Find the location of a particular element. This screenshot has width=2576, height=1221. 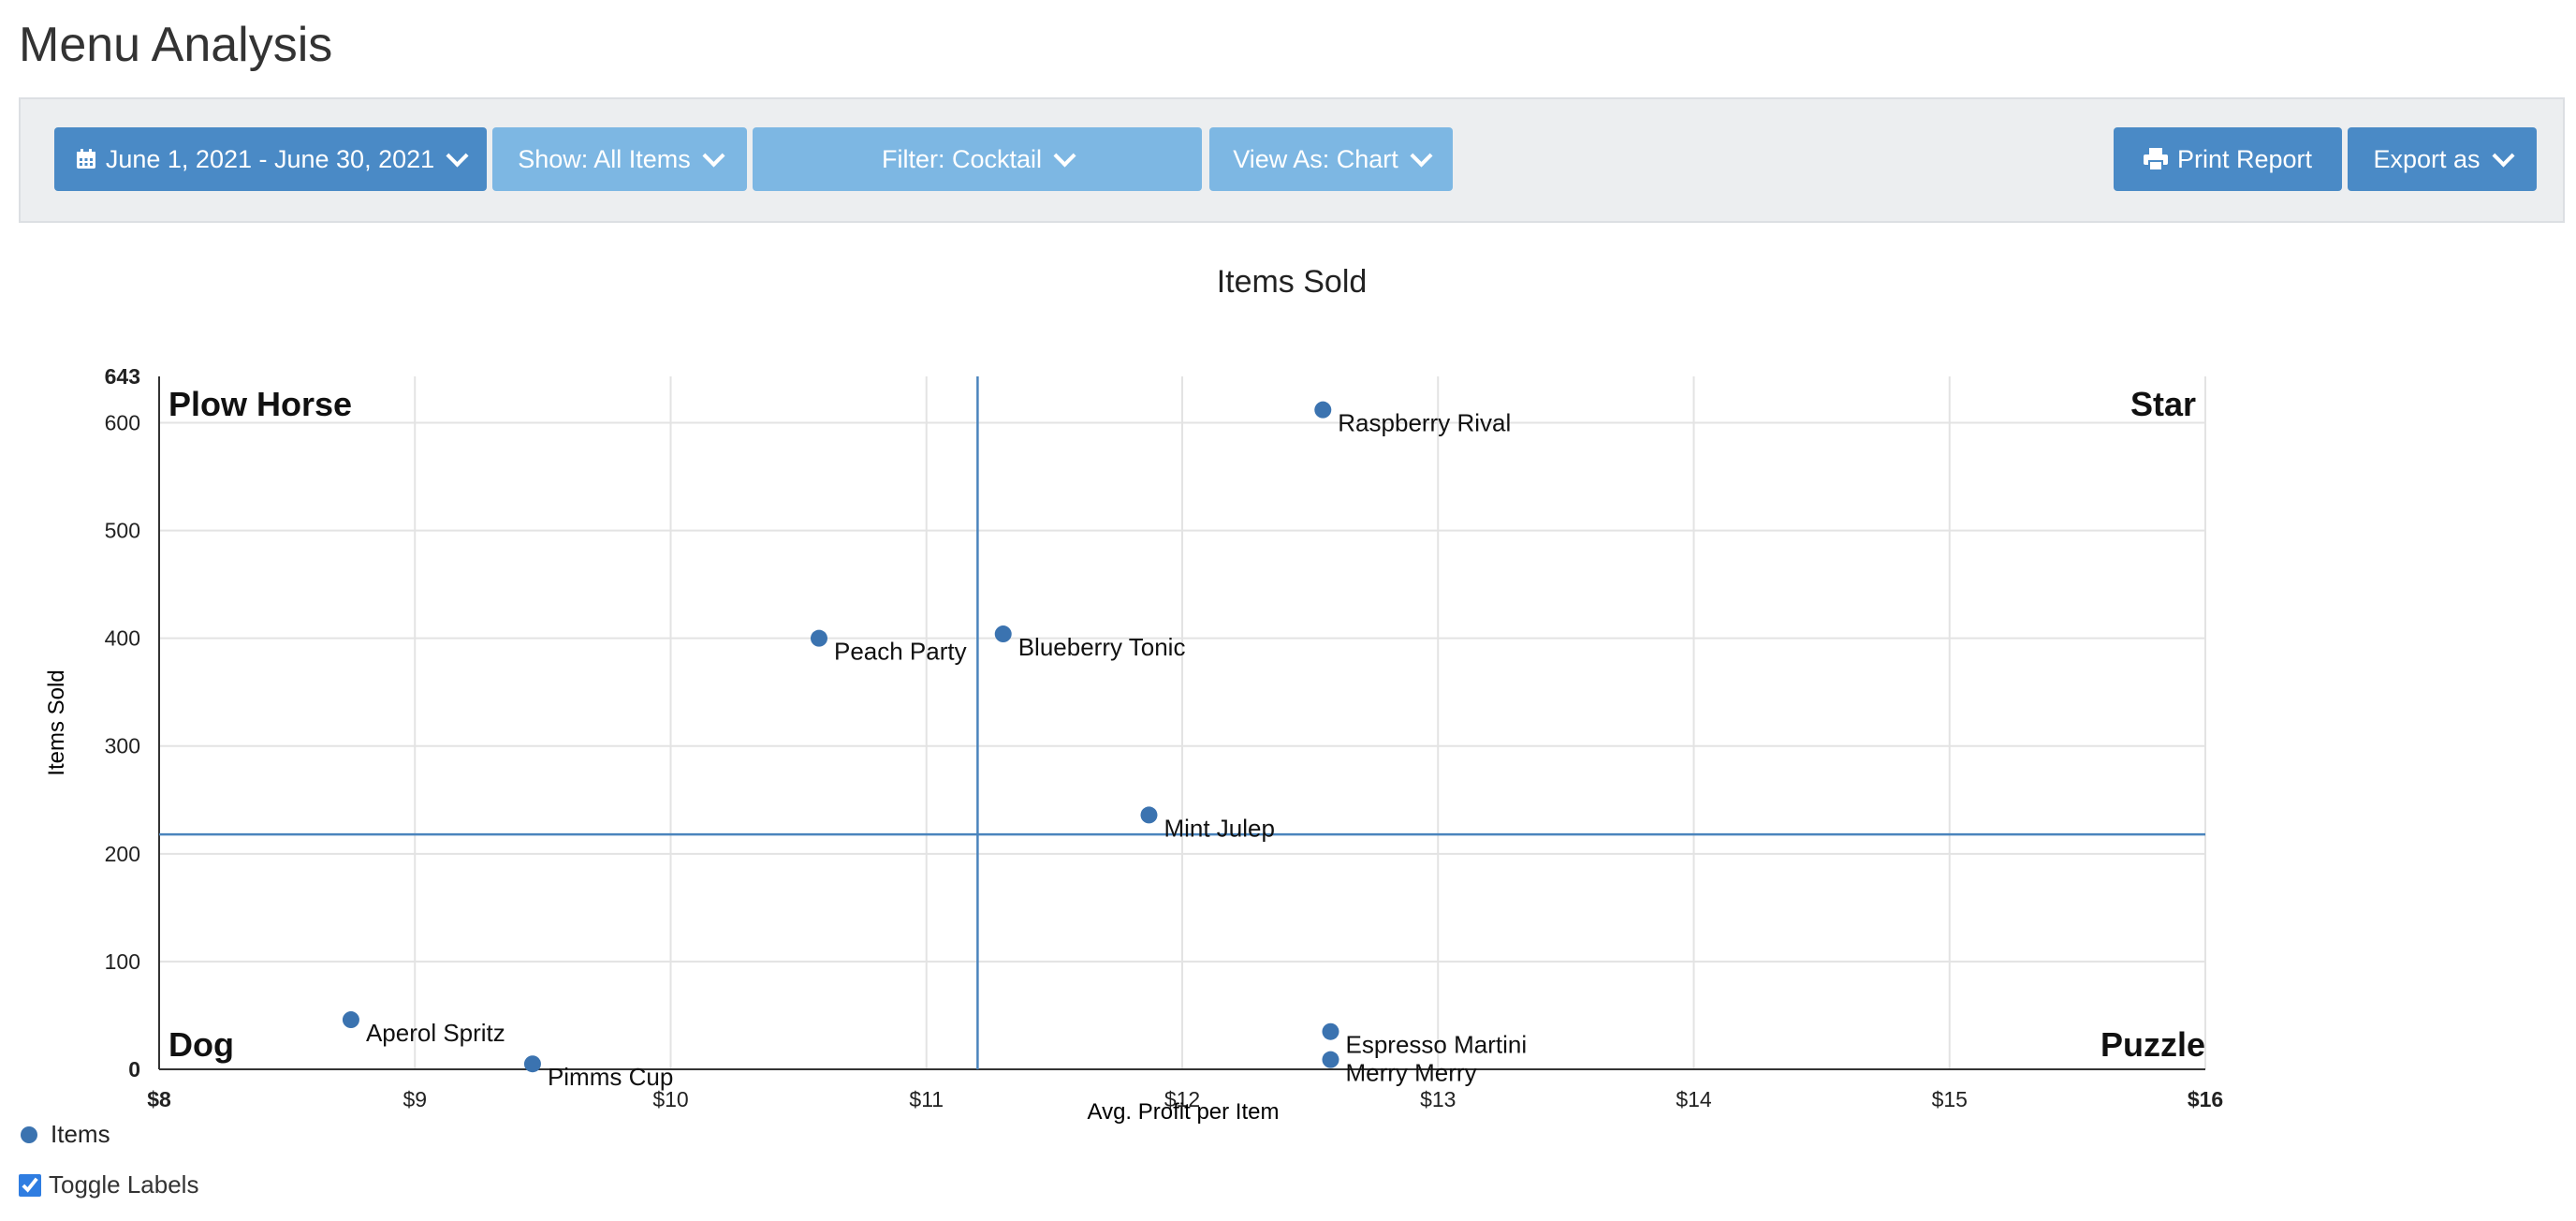

y-tick-label: 300 is located at coordinates (122, 746).